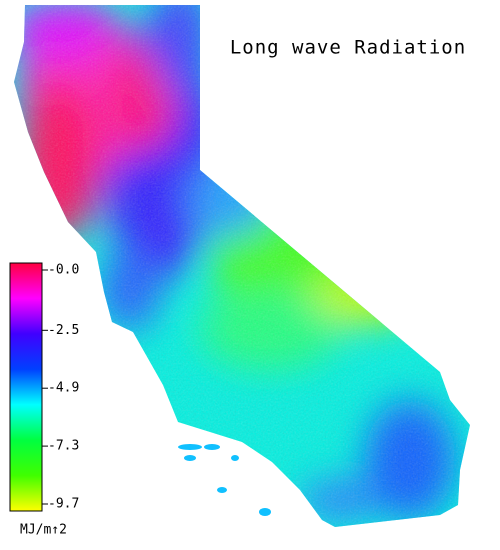 This screenshot has width=500, height=550. I want to click on islands, so click(224, 480).